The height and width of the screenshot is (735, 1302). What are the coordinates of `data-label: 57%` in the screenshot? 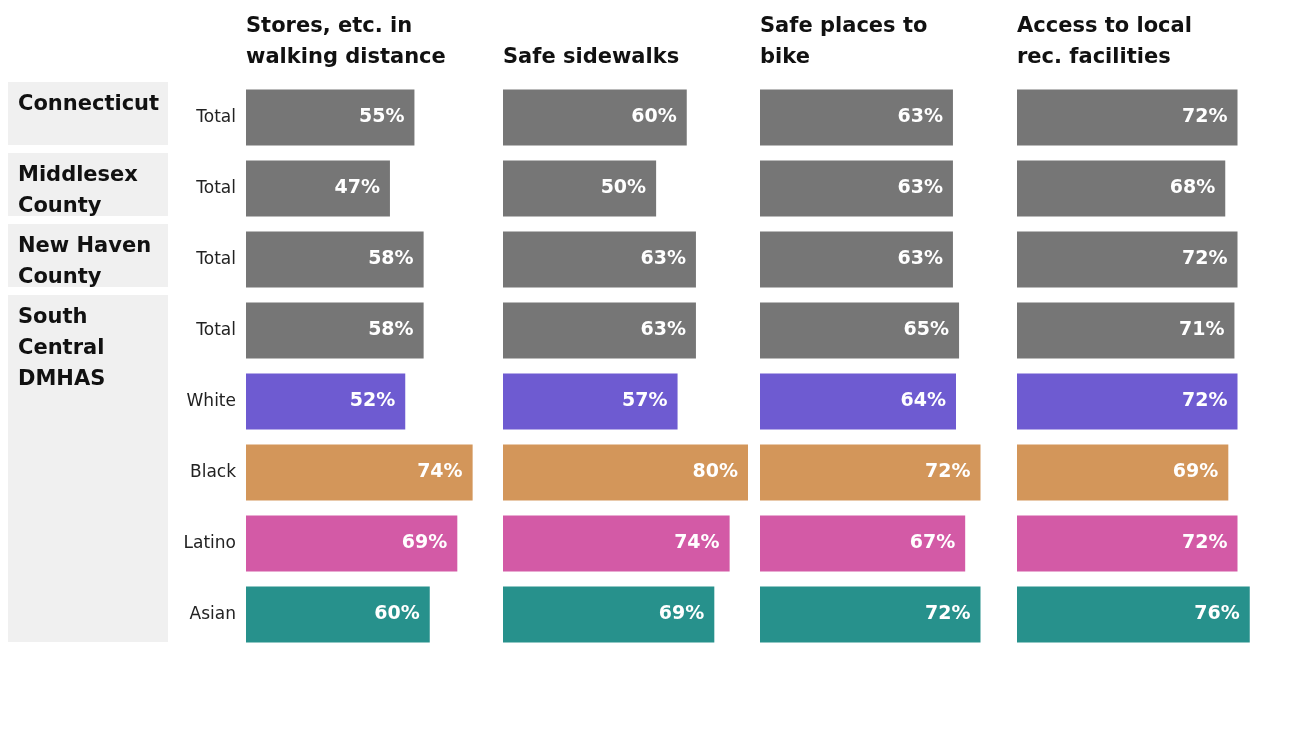 It's located at (645, 399).